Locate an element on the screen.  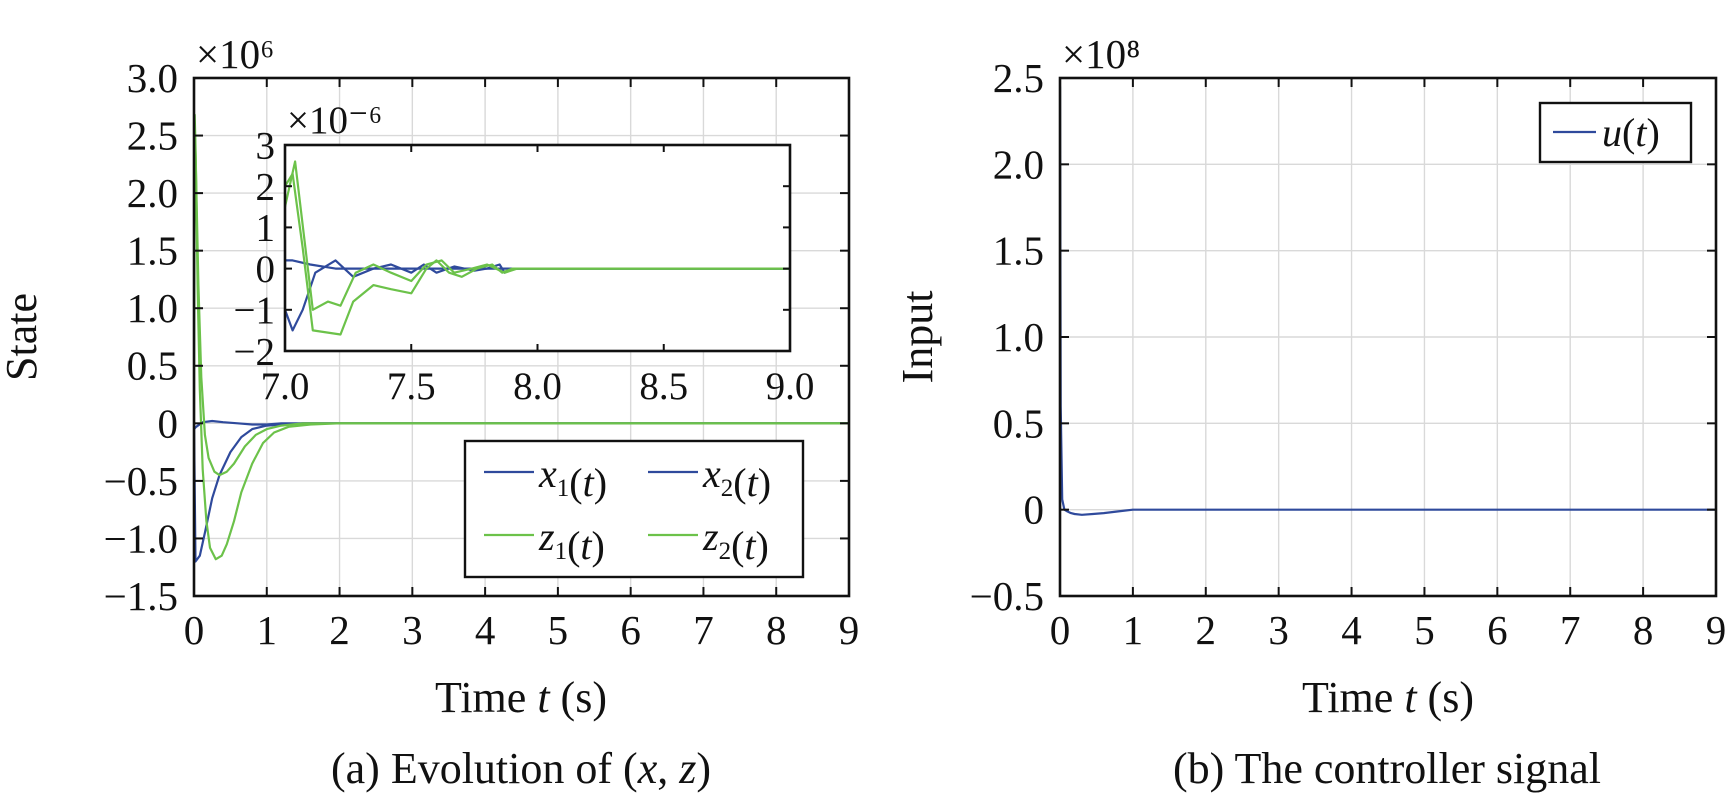
x-tick-label: 7.0 is located at coordinates (285, 386).